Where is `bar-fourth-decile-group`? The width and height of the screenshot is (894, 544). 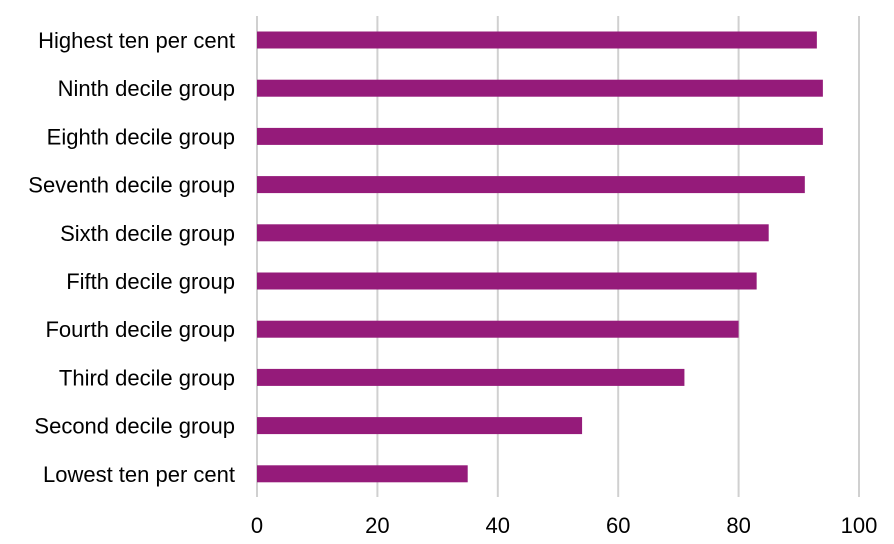 bar-fourth-decile-group is located at coordinates (498, 329).